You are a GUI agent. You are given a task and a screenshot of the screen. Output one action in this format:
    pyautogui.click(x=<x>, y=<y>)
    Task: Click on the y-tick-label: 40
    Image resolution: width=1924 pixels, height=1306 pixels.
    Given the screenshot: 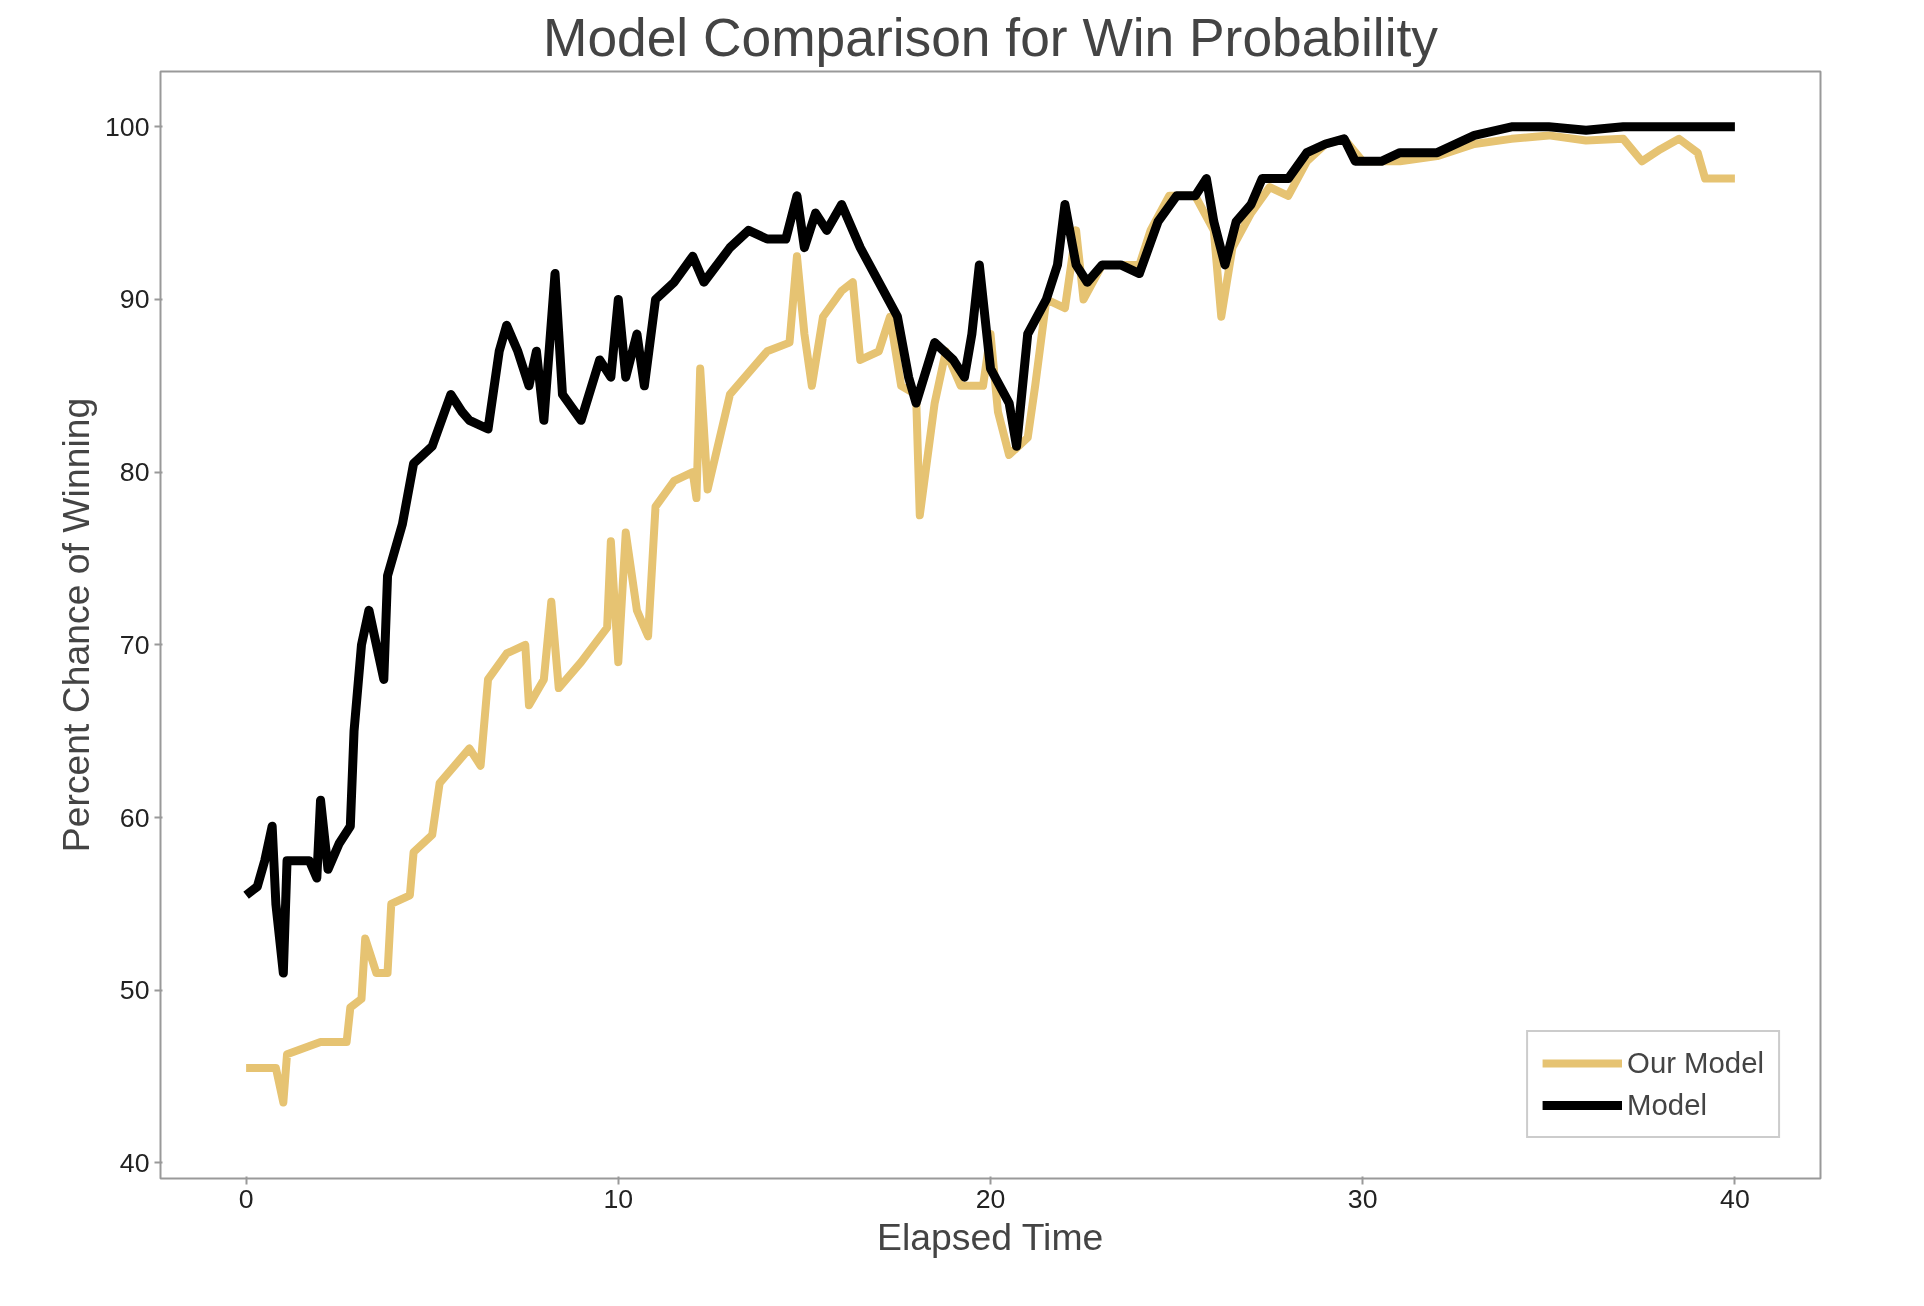 What is the action you would take?
    pyautogui.click(x=134, y=1162)
    